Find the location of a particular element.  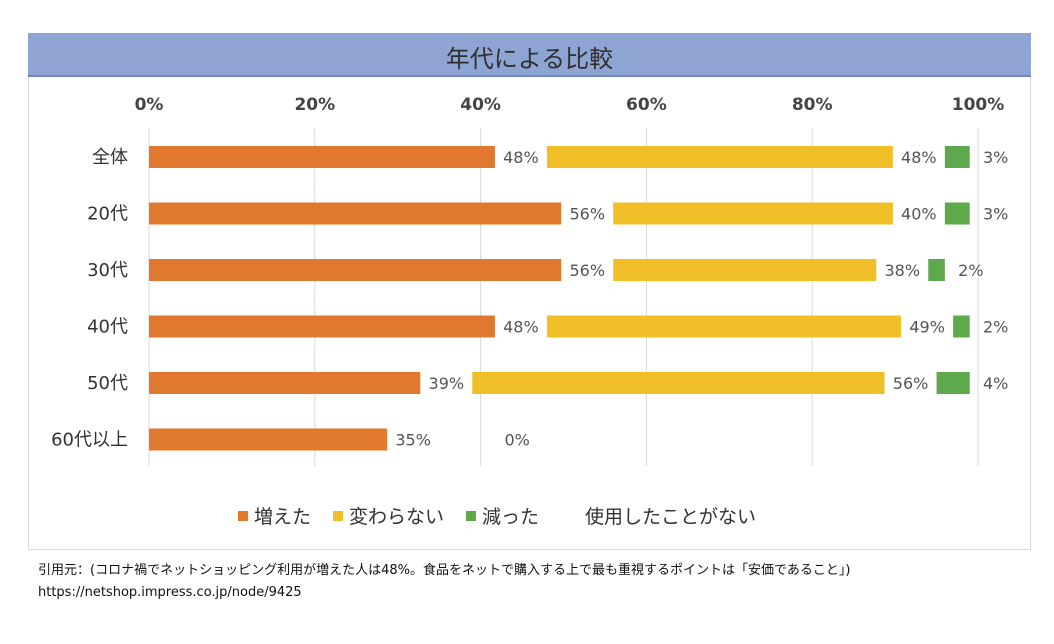

legend-label: 使用したことがない is located at coordinates (671, 517).